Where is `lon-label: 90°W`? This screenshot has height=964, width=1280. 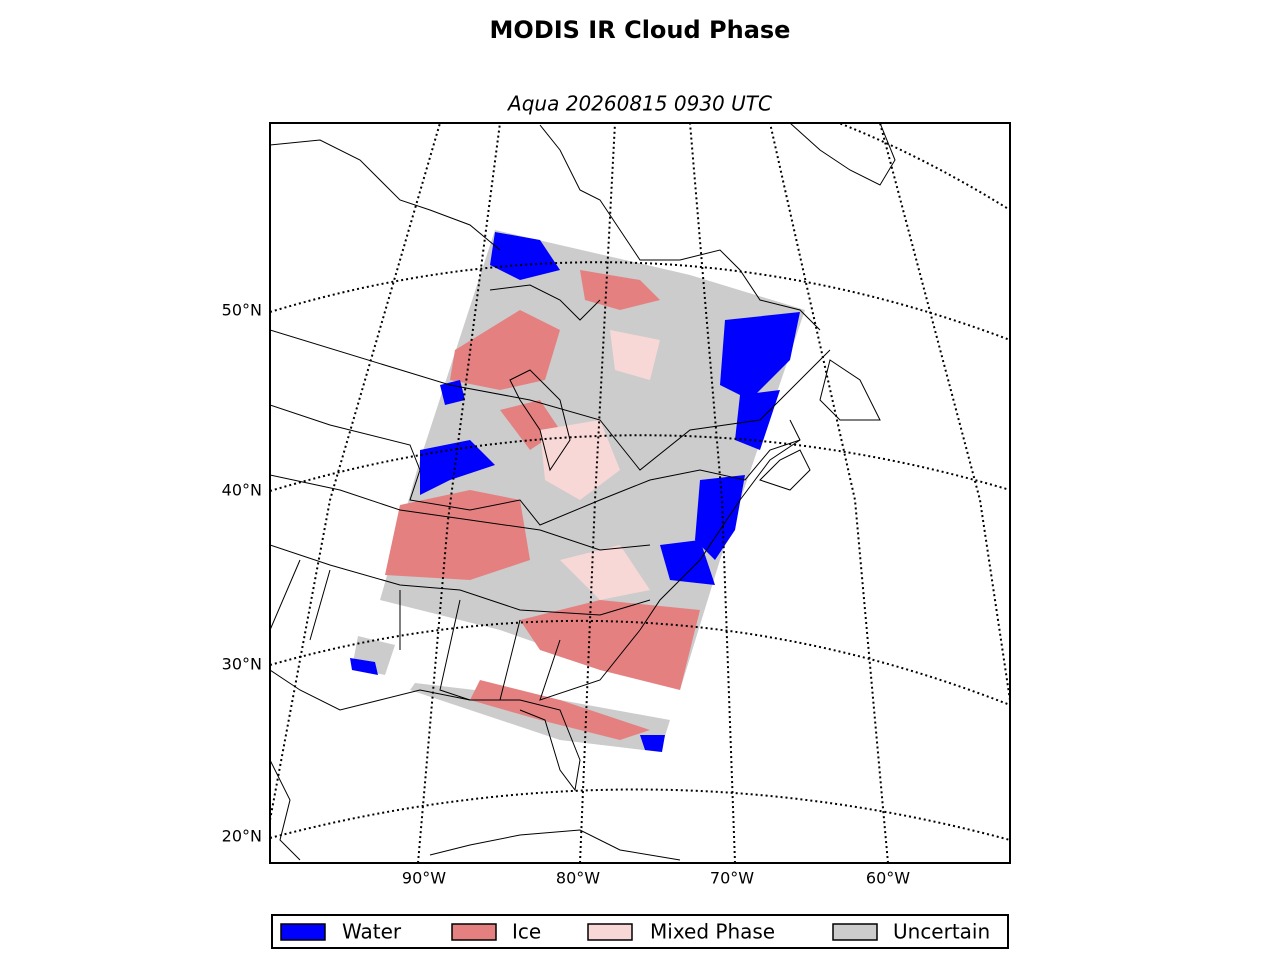 lon-label: 90°W is located at coordinates (424, 878).